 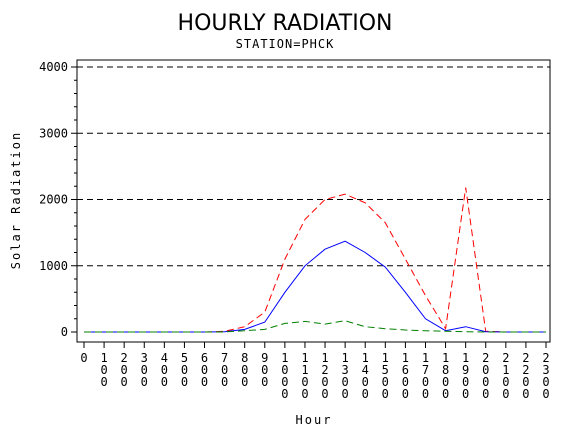 What do you see at coordinates (53, 133) in the screenshot?
I see `y-tick-label: 3000` at bounding box center [53, 133].